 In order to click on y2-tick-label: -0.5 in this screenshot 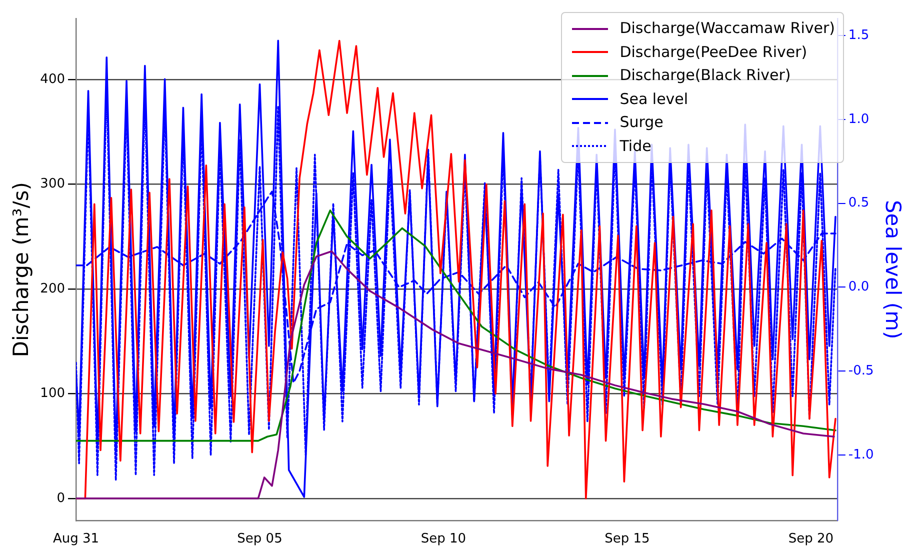, I will do `click(861, 370)`.